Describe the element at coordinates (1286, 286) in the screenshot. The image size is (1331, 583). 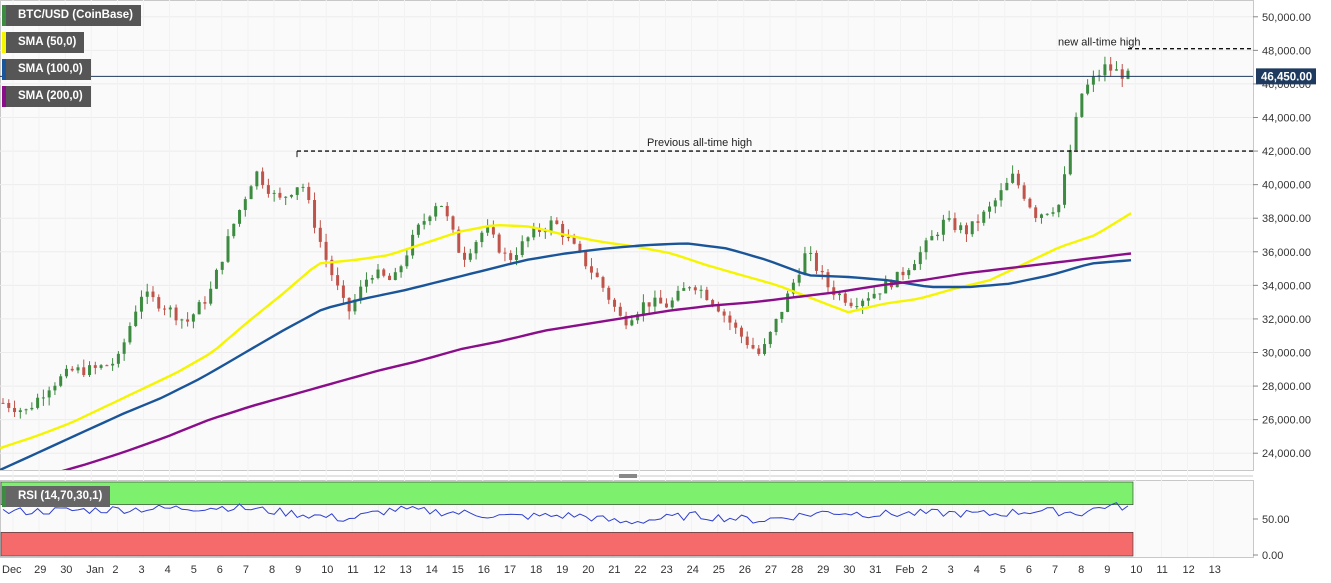
I see `y-tick-label: 34,000.00` at that location.